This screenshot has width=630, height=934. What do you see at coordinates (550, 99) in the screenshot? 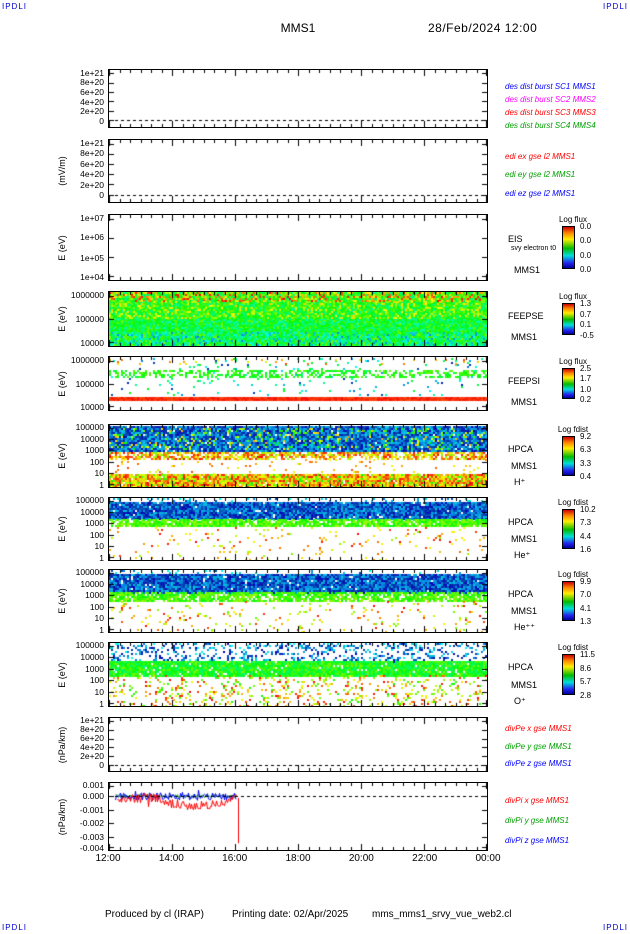
I see `legend-entry: des dist burst SC2 MMS2` at bounding box center [550, 99].